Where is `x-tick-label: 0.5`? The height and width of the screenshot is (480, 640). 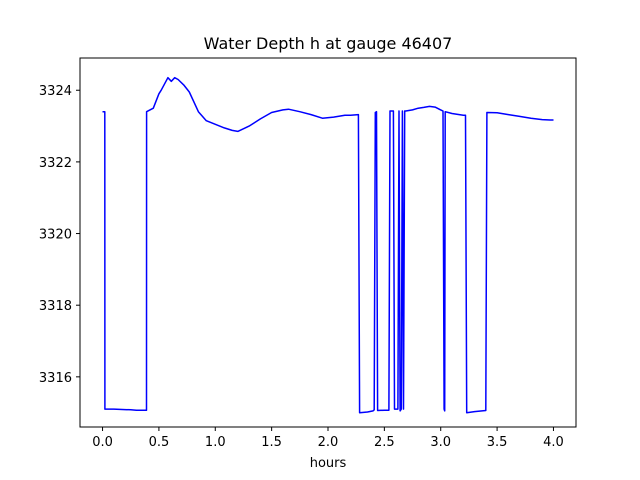
x-tick-label: 0.5 is located at coordinates (159, 442).